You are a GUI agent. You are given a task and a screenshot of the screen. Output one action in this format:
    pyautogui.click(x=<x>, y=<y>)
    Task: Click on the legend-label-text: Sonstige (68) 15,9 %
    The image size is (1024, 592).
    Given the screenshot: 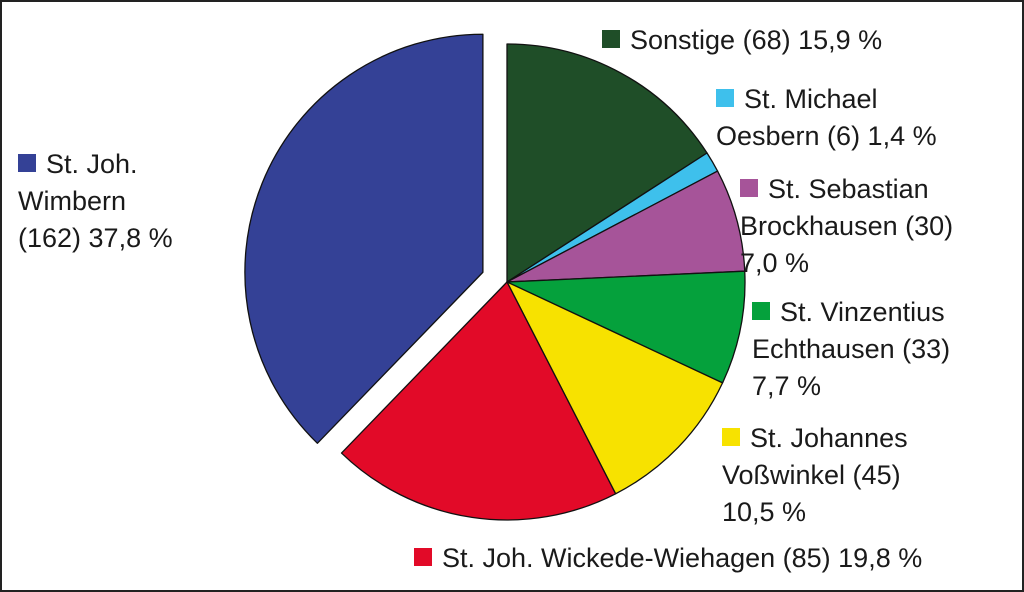 What is the action you would take?
    pyautogui.click(x=756, y=40)
    